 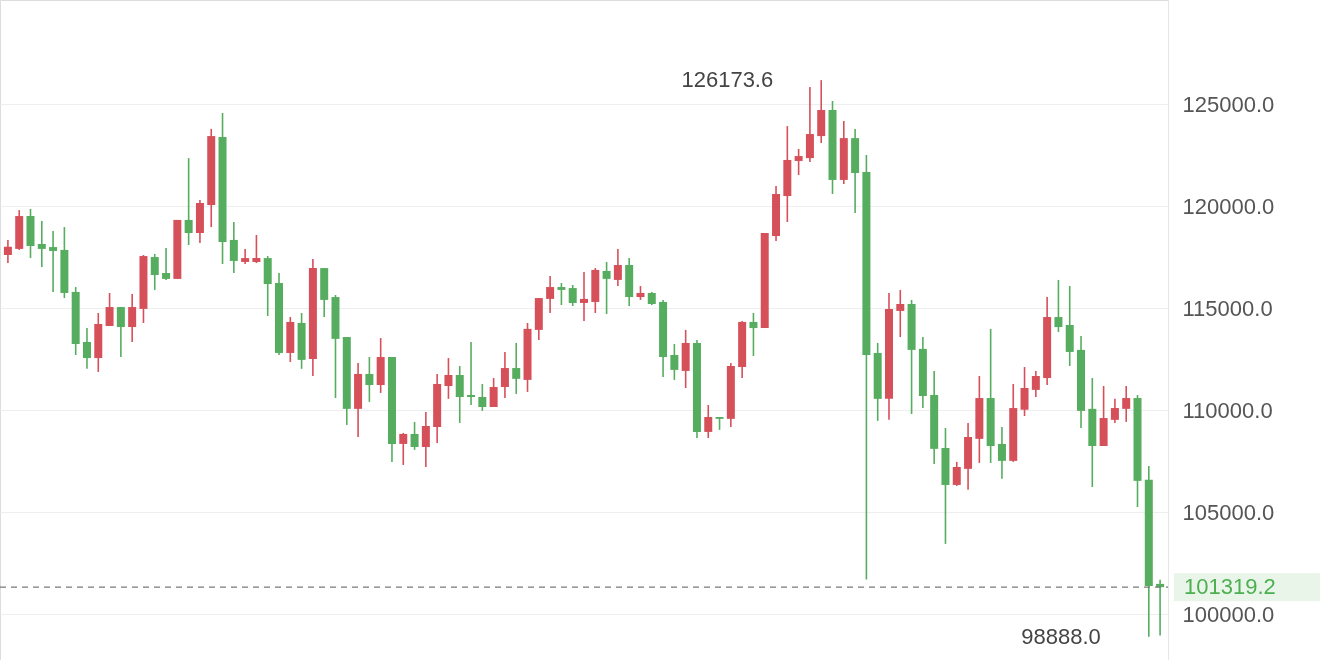 I want to click on y-tick-label: 110000.0, so click(x=1227, y=410).